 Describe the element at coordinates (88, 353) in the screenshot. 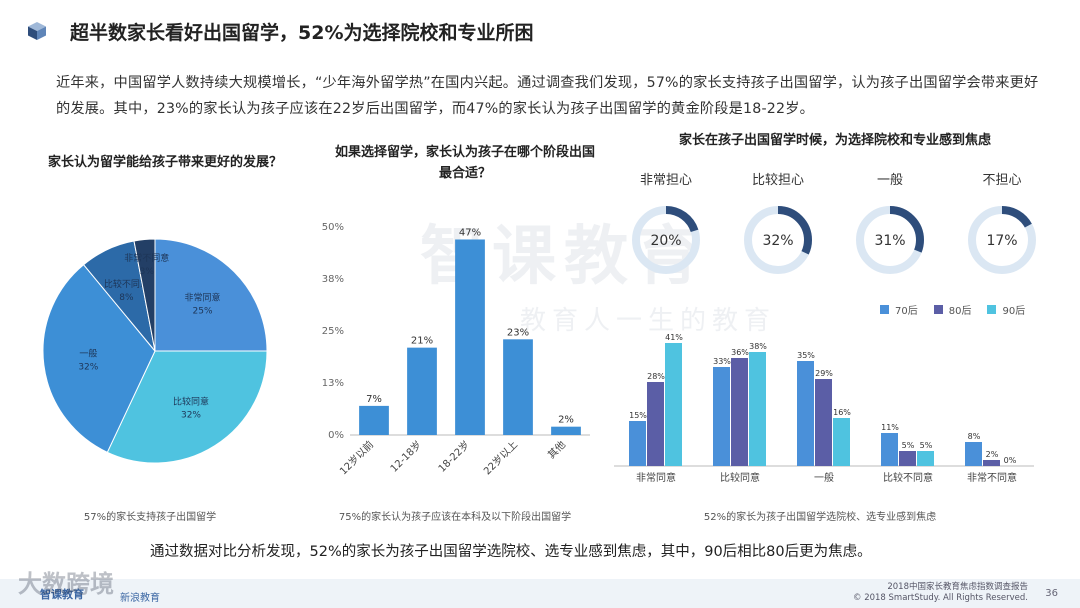

I see `pie-slice-label: 一般` at that location.